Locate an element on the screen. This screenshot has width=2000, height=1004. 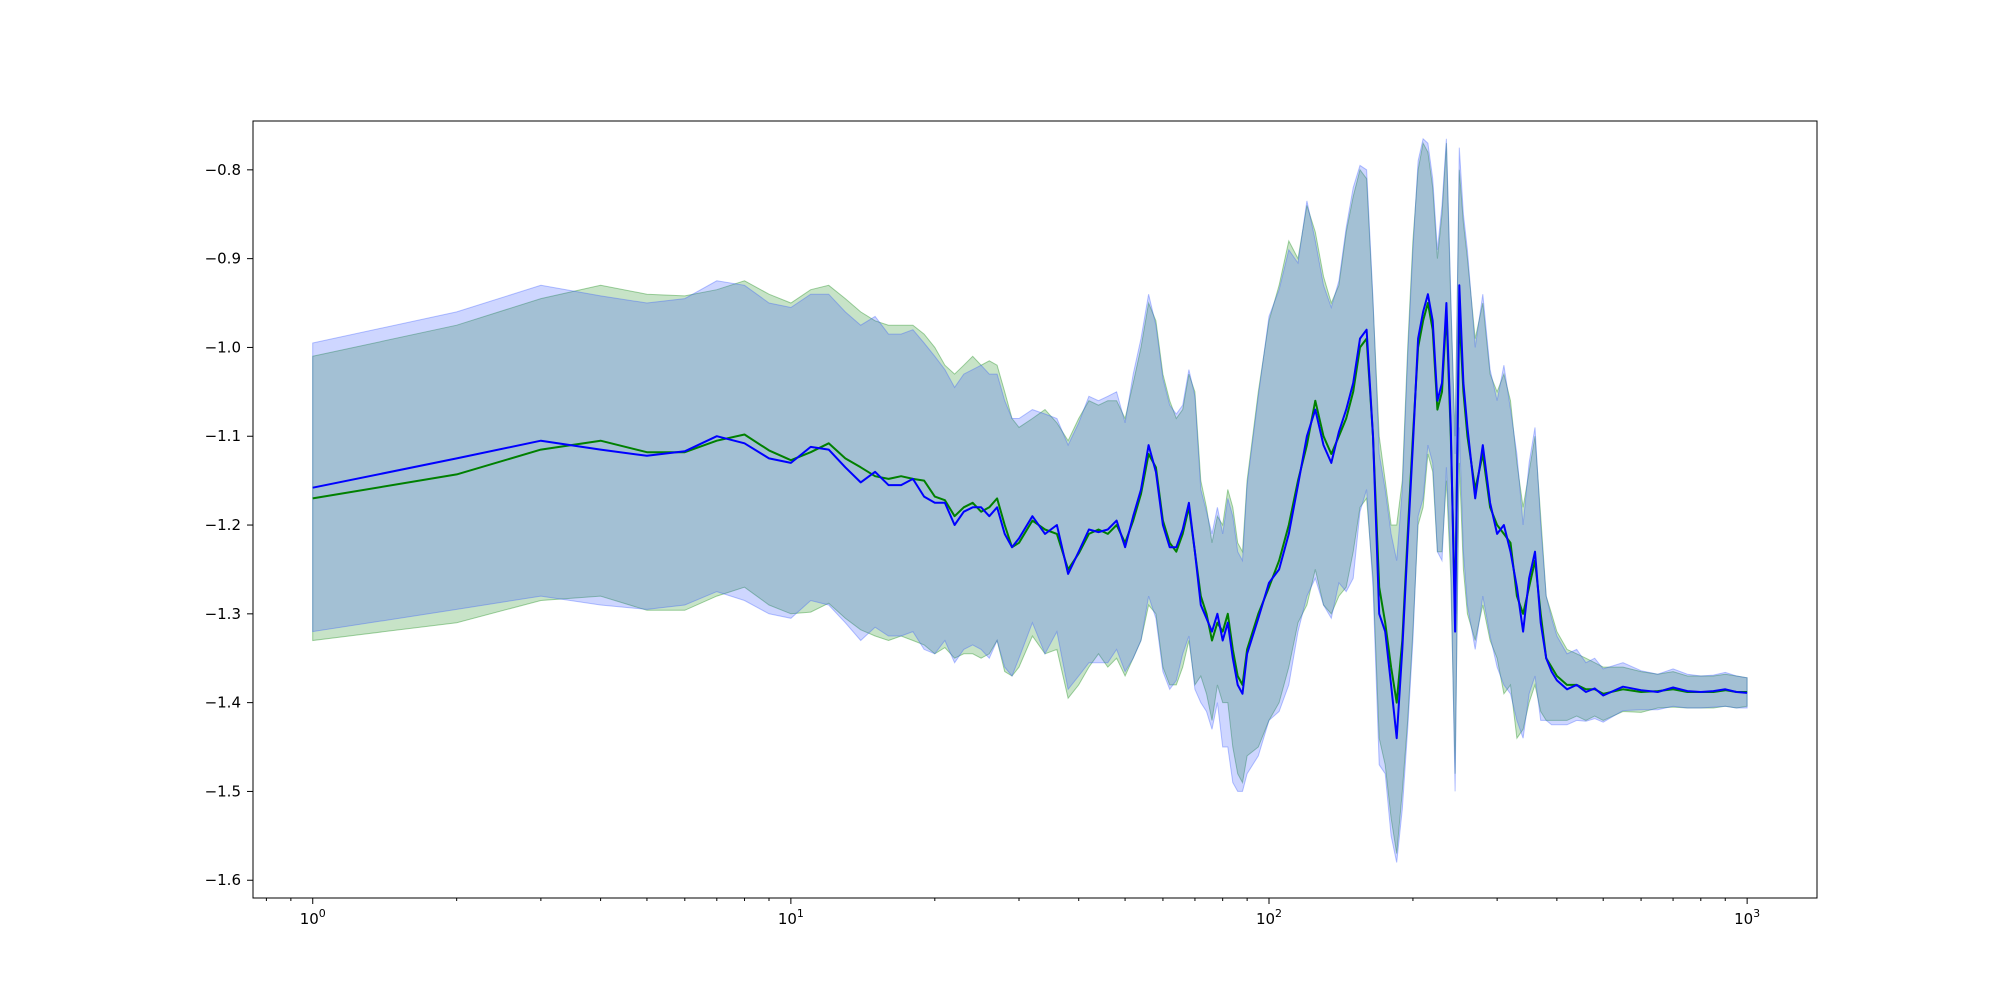
x-tick-label: 10¹ is located at coordinates (791, 917).